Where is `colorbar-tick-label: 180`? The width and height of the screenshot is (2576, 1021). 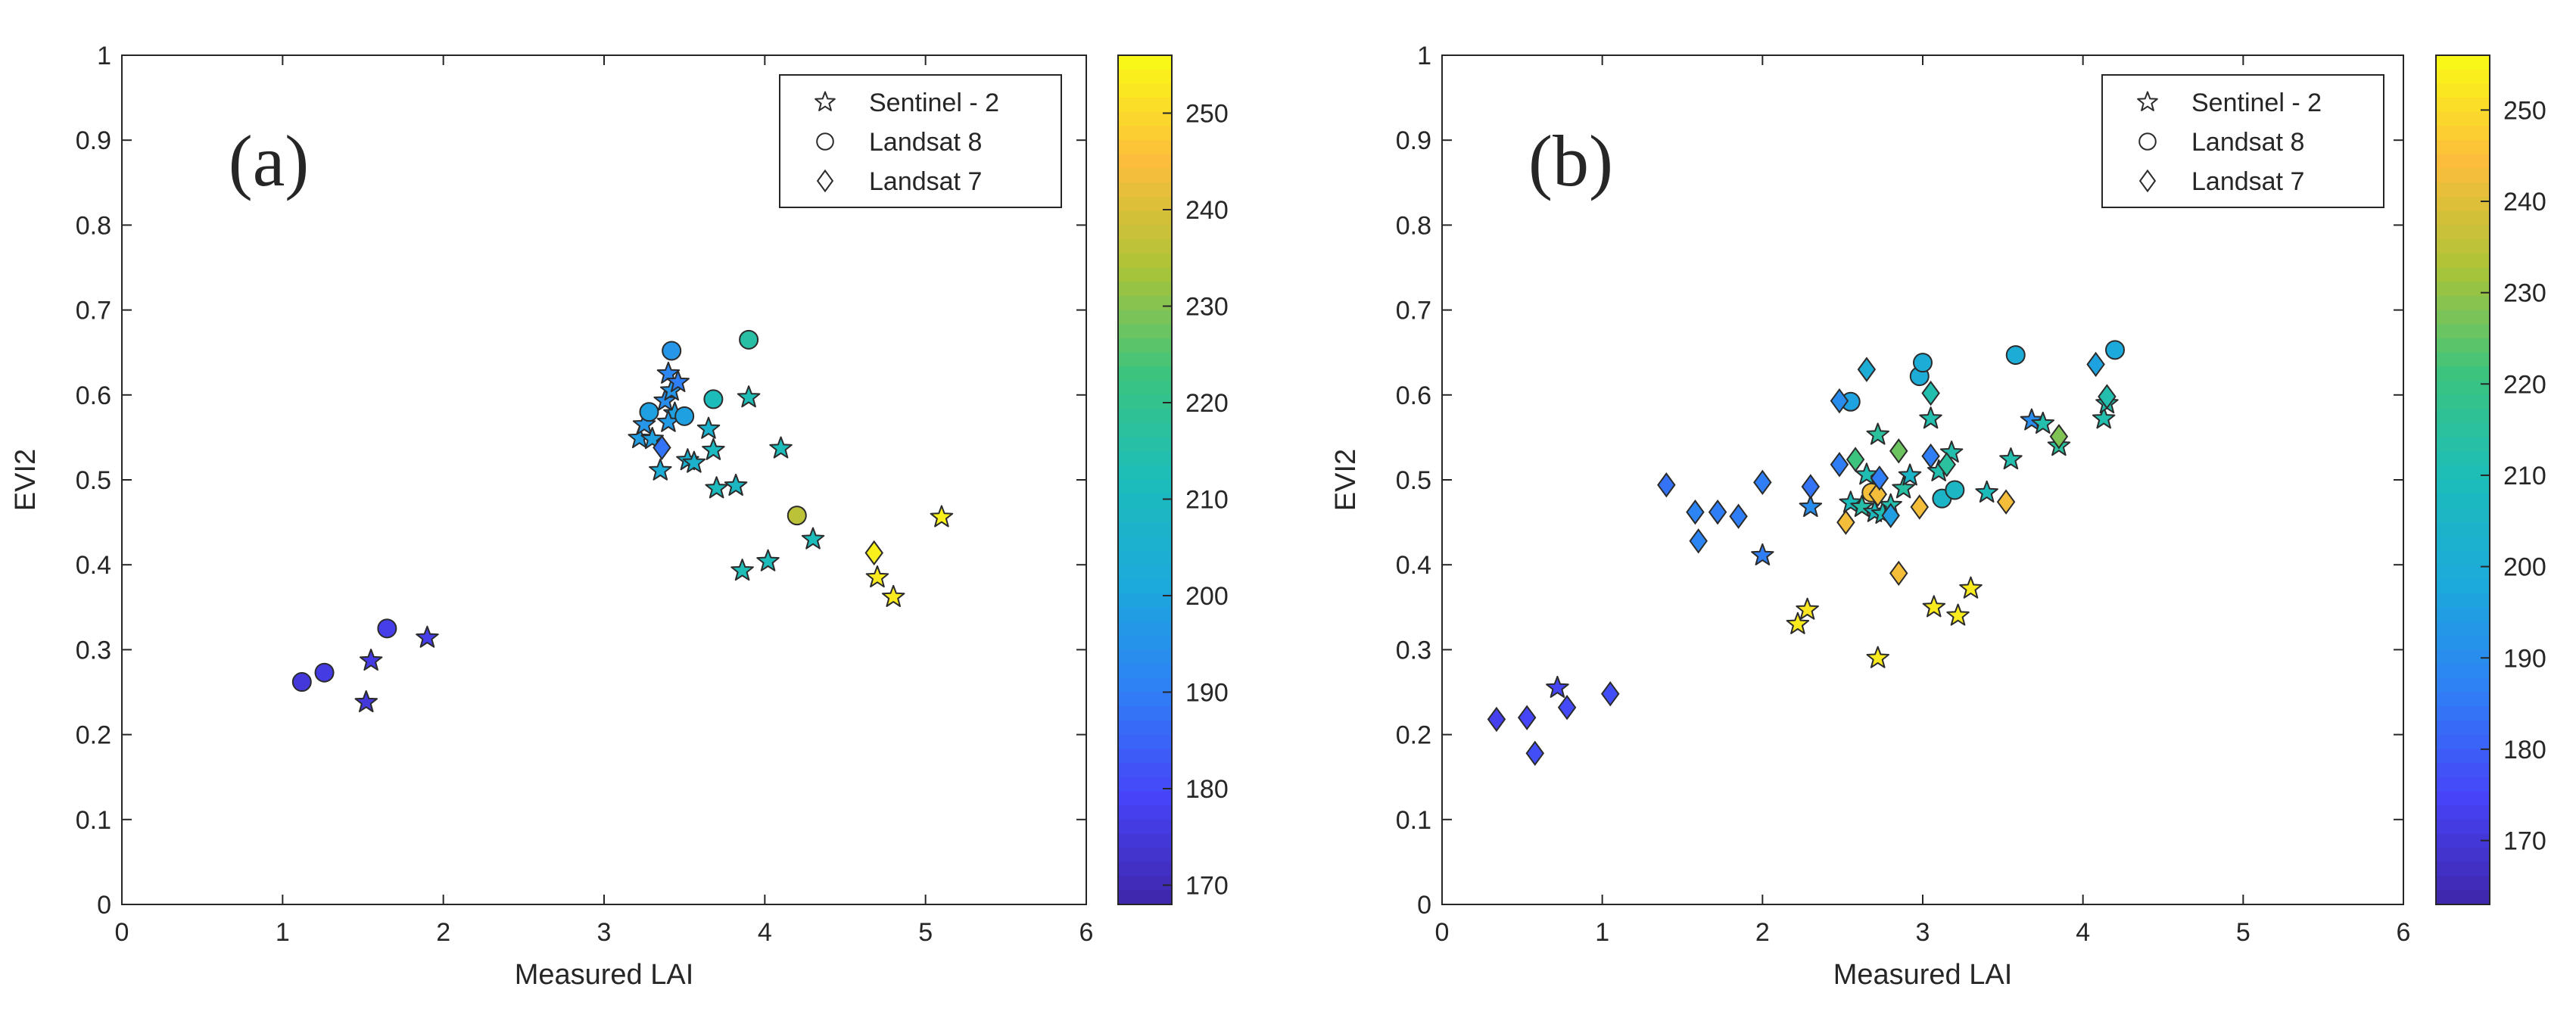
colorbar-tick-label: 180 is located at coordinates (1207, 789).